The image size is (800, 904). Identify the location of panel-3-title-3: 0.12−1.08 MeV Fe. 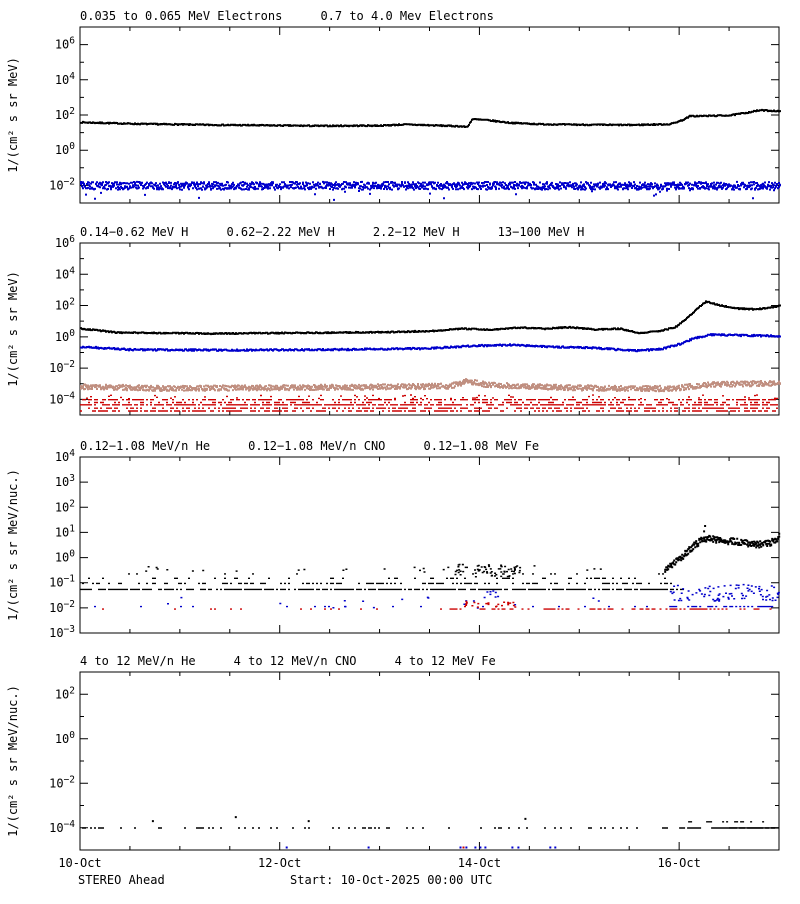
(482, 446).